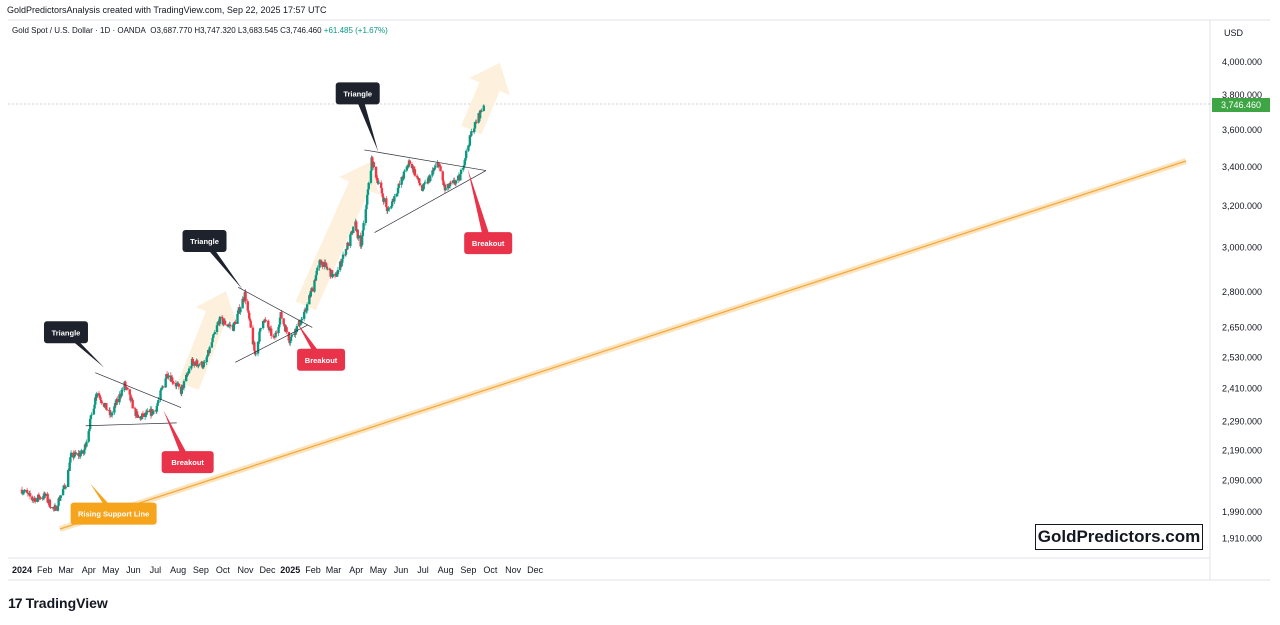  What do you see at coordinates (379, 570) in the screenshot?
I see `x-tick-label: May` at bounding box center [379, 570].